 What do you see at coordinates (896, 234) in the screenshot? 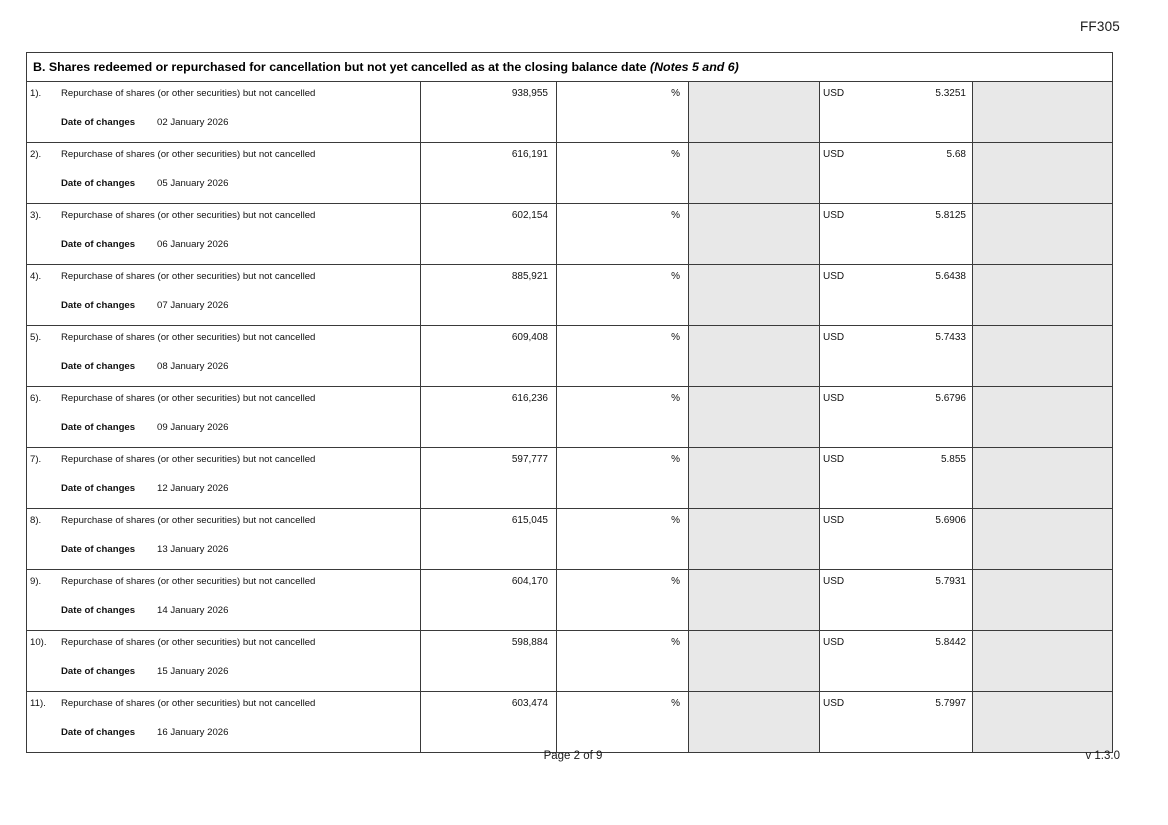
I see `row-price-cell: USD 5.8125` at bounding box center [896, 234].